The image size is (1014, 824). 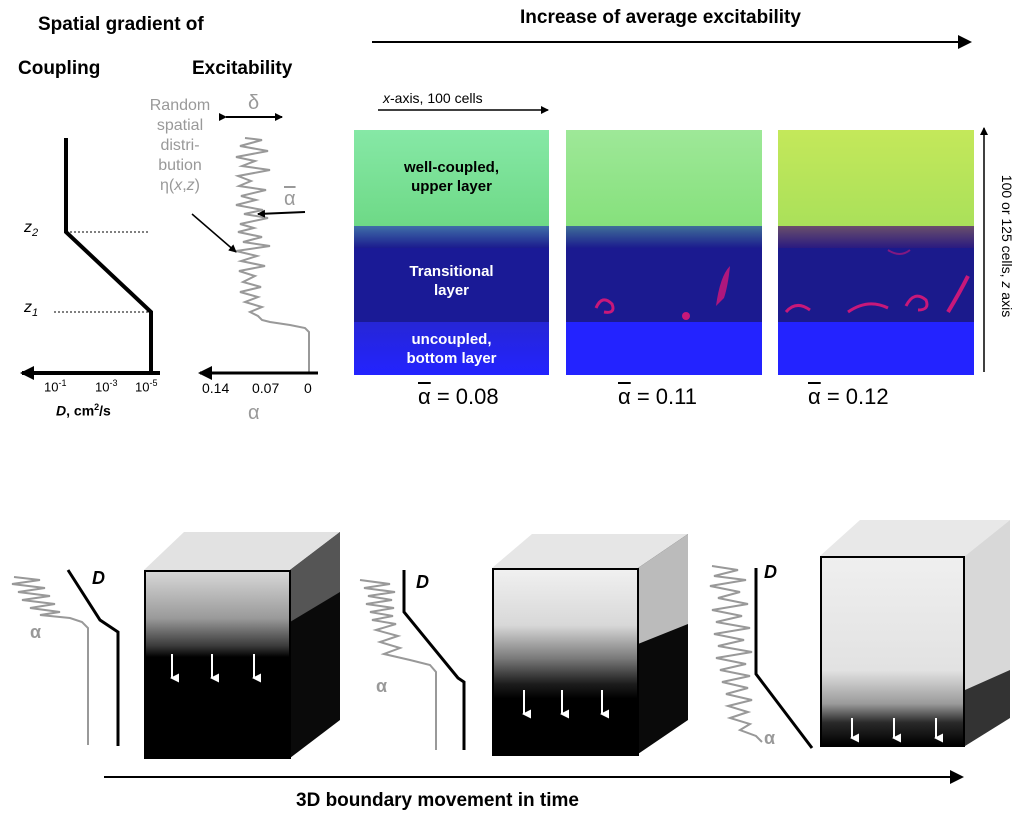 What do you see at coordinates (31, 229) in the screenshot?
I see `z2-label: z2` at bounding box center [31, 229].